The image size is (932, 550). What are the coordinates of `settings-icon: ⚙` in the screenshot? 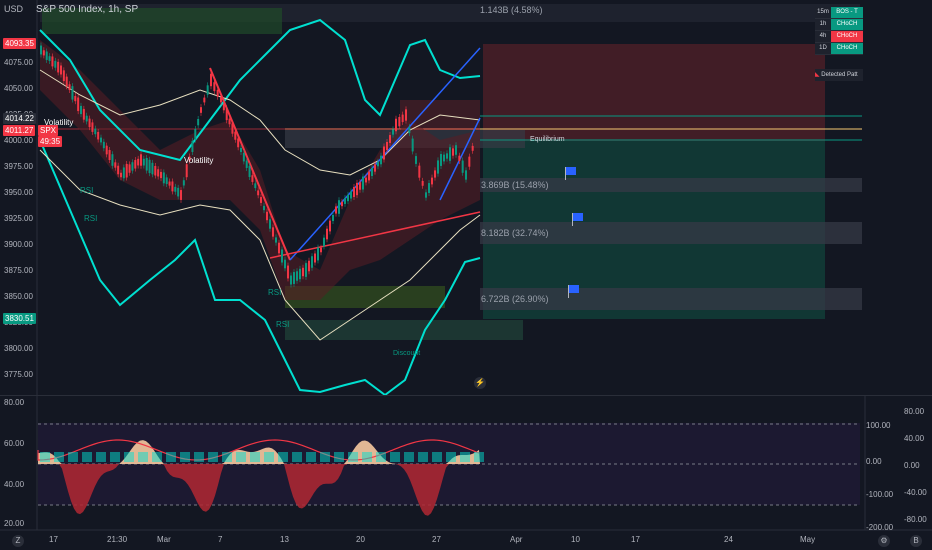 It's located at (884, 541).